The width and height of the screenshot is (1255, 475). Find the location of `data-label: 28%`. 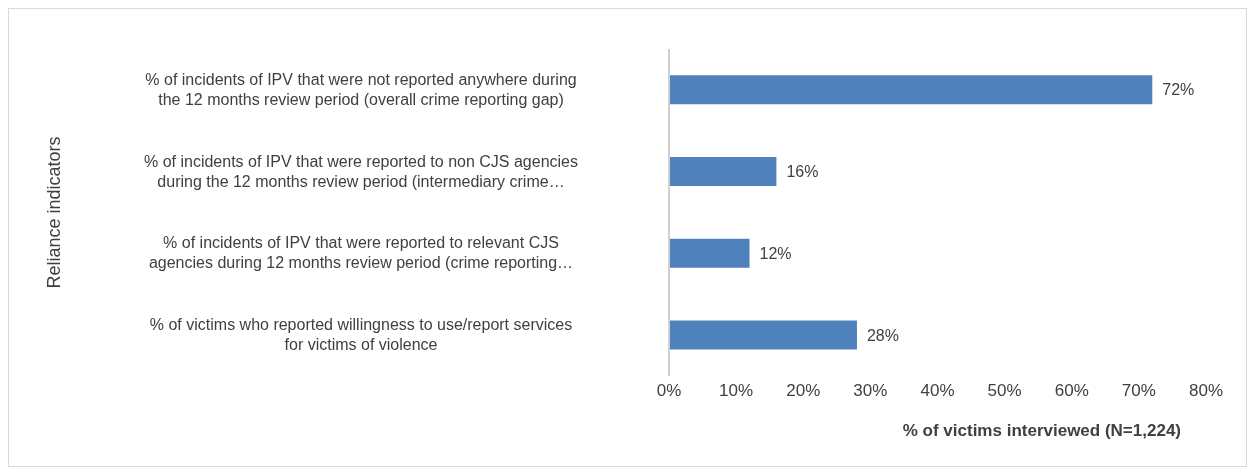

data-label: 28% is located at coordinates (882, 335).